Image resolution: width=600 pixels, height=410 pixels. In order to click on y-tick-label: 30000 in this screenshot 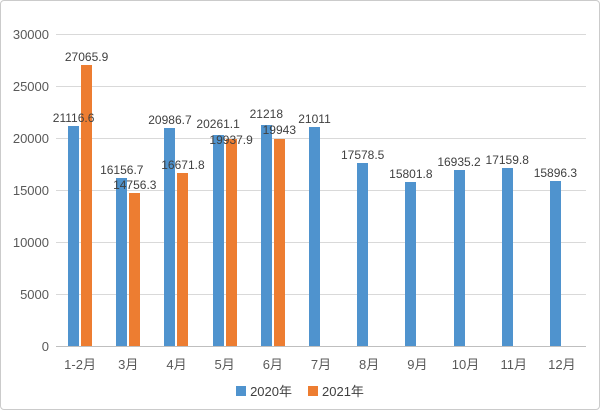, I will do `click(30, 34)`.